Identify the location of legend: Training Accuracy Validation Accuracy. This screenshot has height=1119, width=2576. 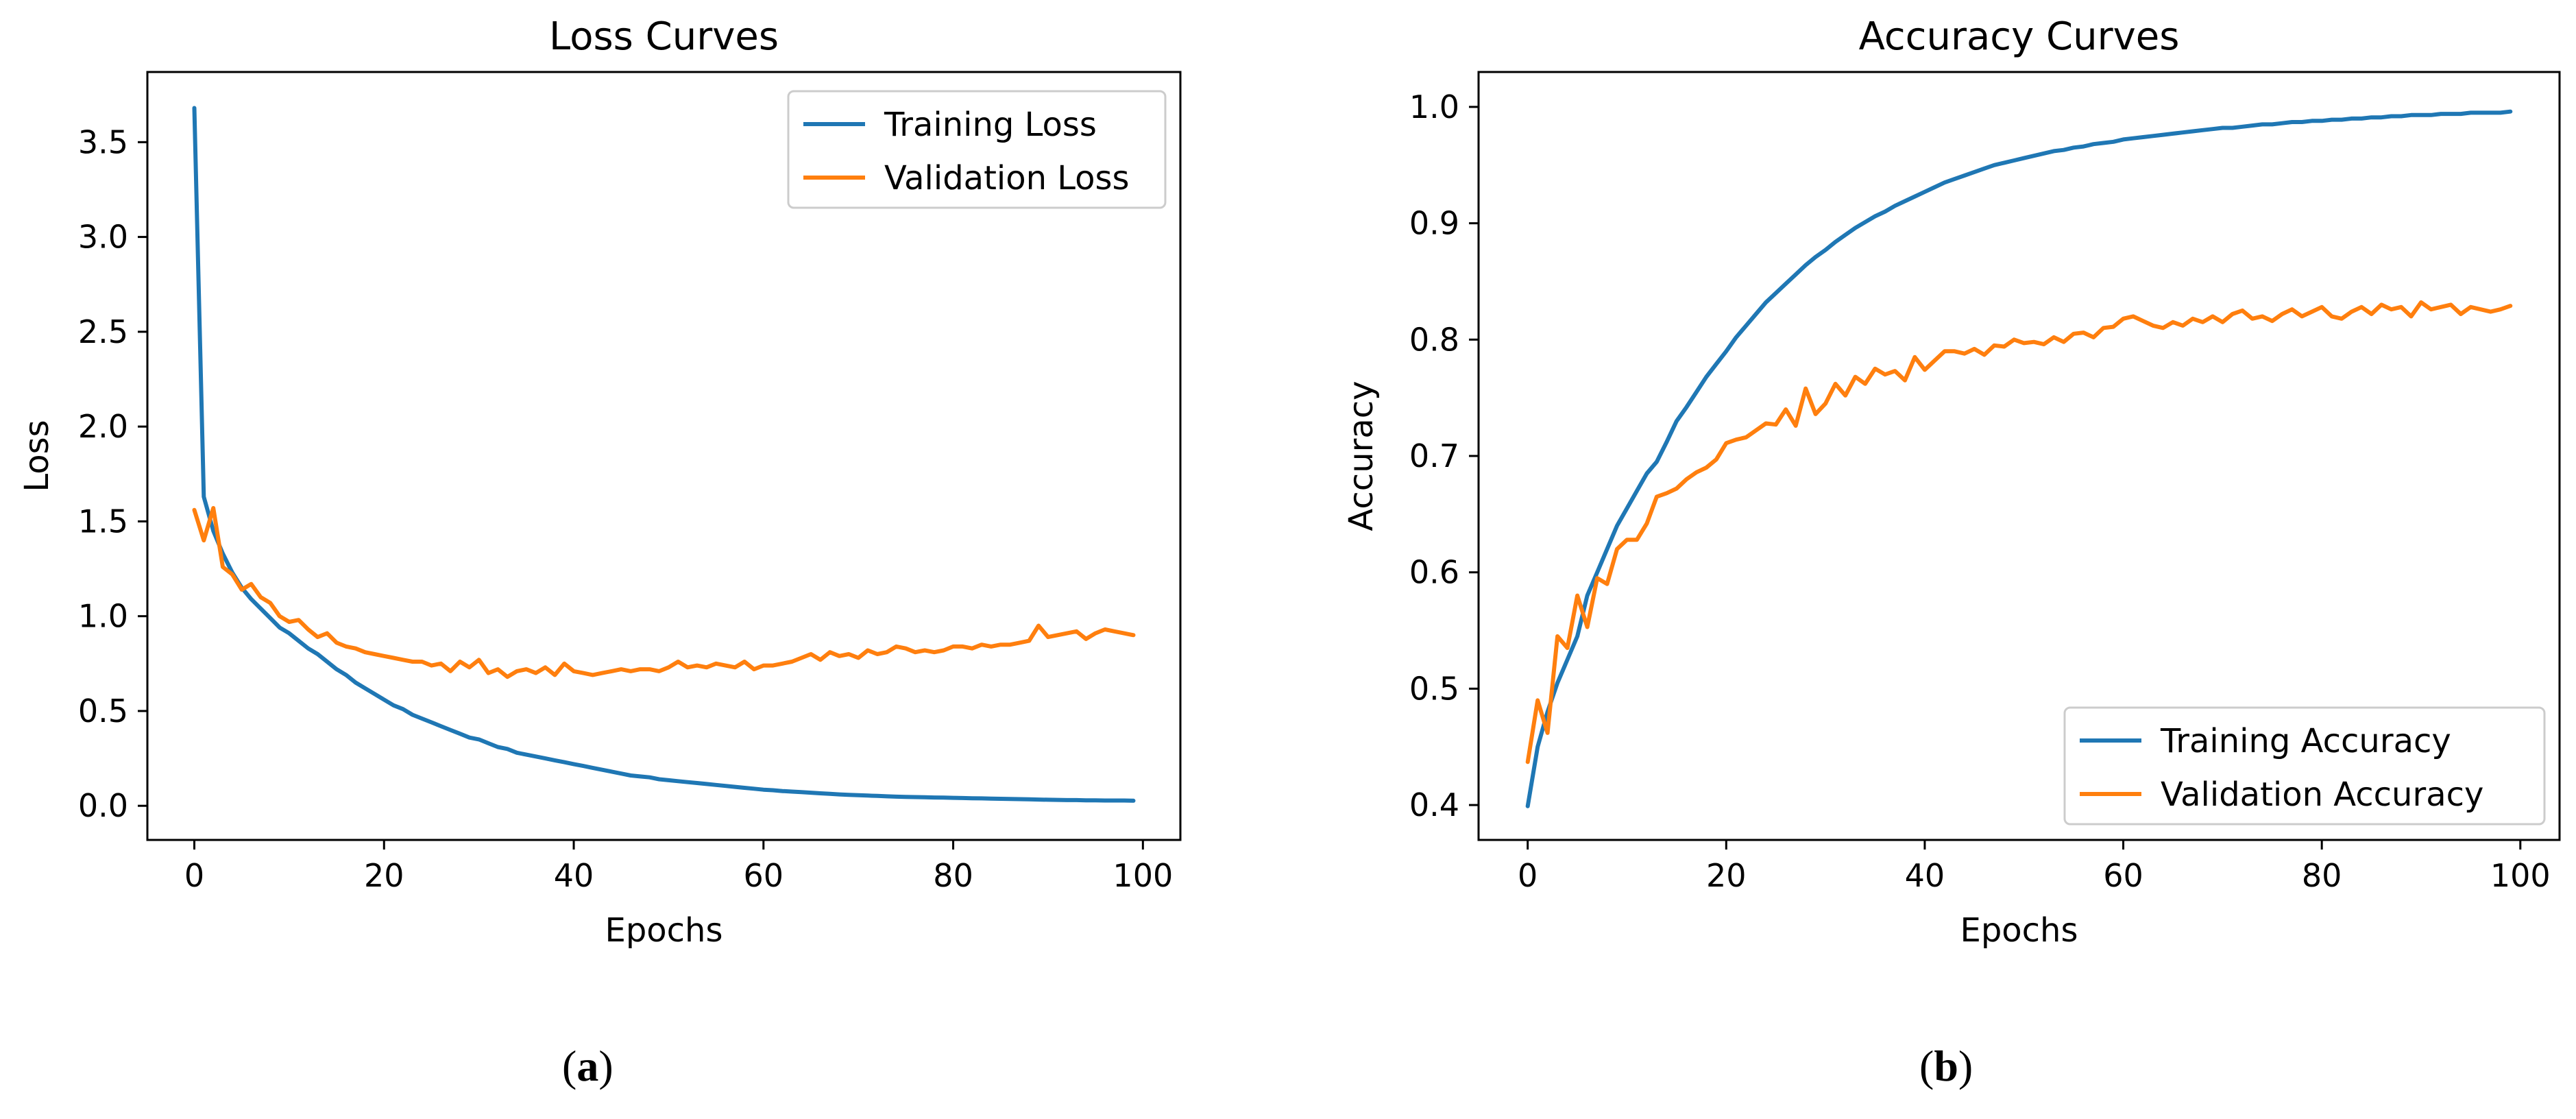
(2304, 766).